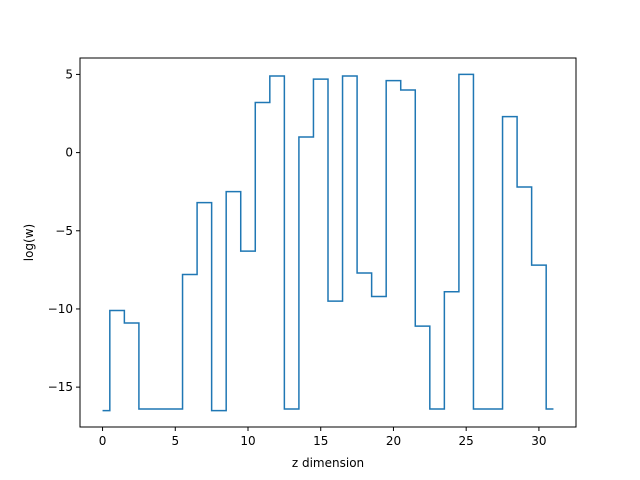  What do you see at coordinates (538, 441) in the screenshot?
I see `x-tick-label: 30` at bounding box center [538, 441].